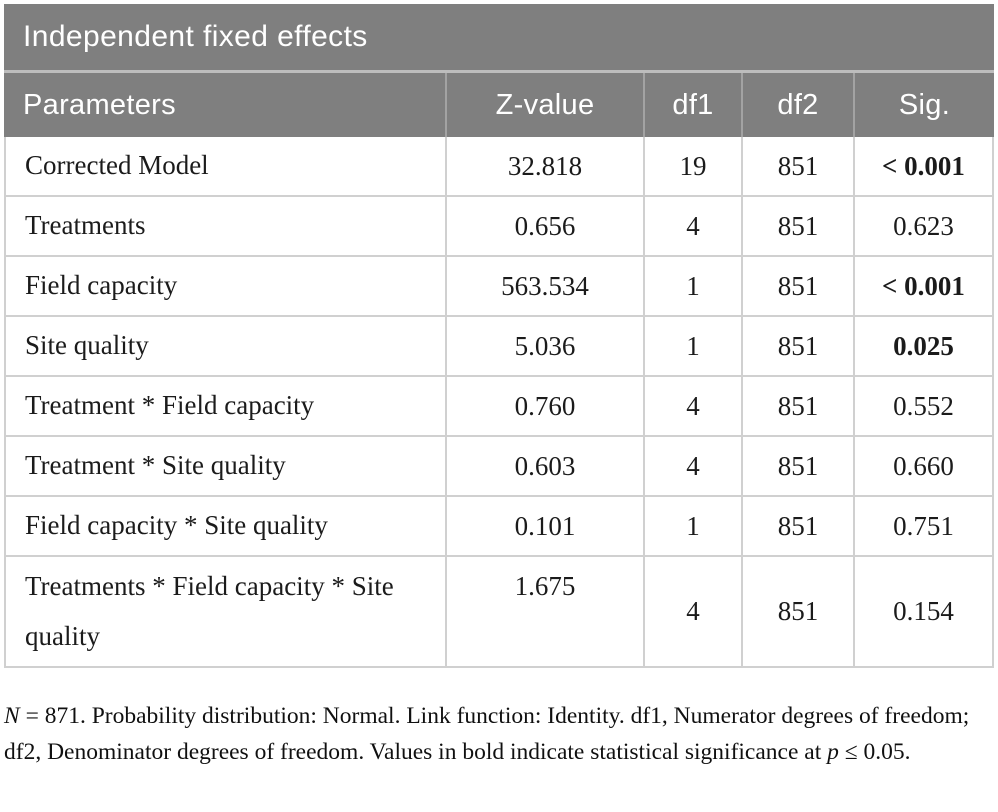  What do you see at coordinates (544, 226) in the screenshot?
I see `z-value-cell: 0.656` at bounding box center [544, 226].